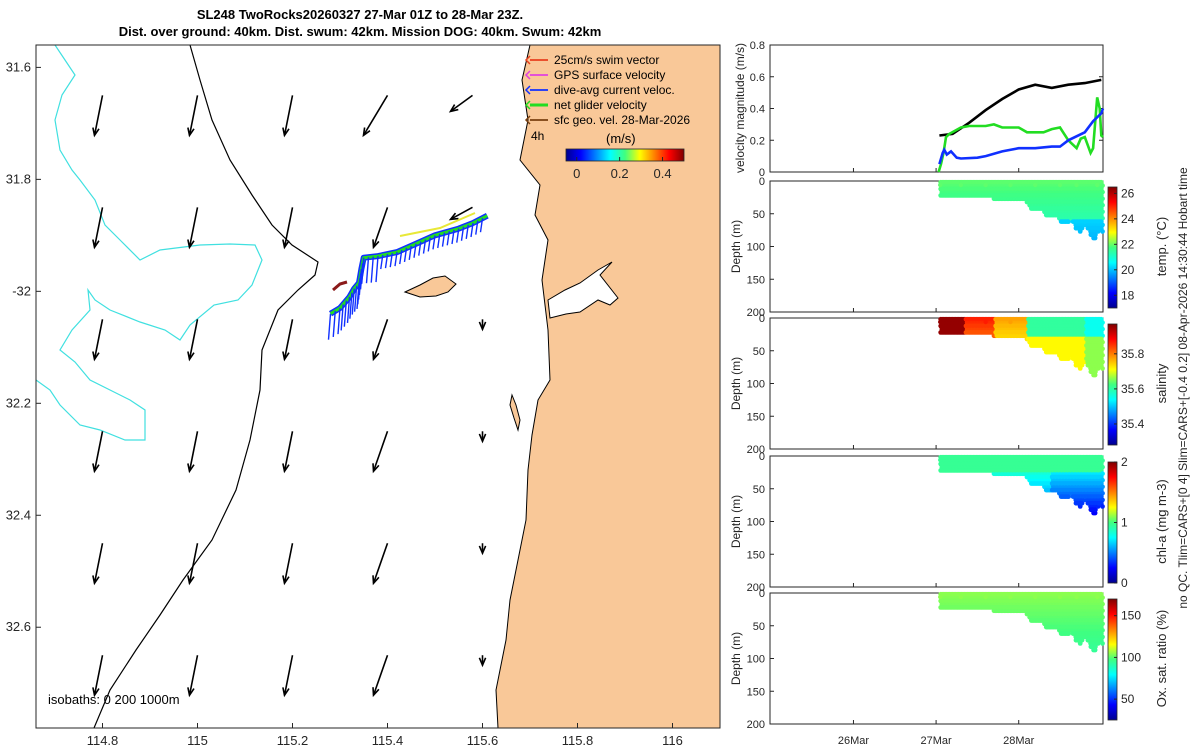  I want to click on legend-label: dive-avg current veloc., so click(614, 90).